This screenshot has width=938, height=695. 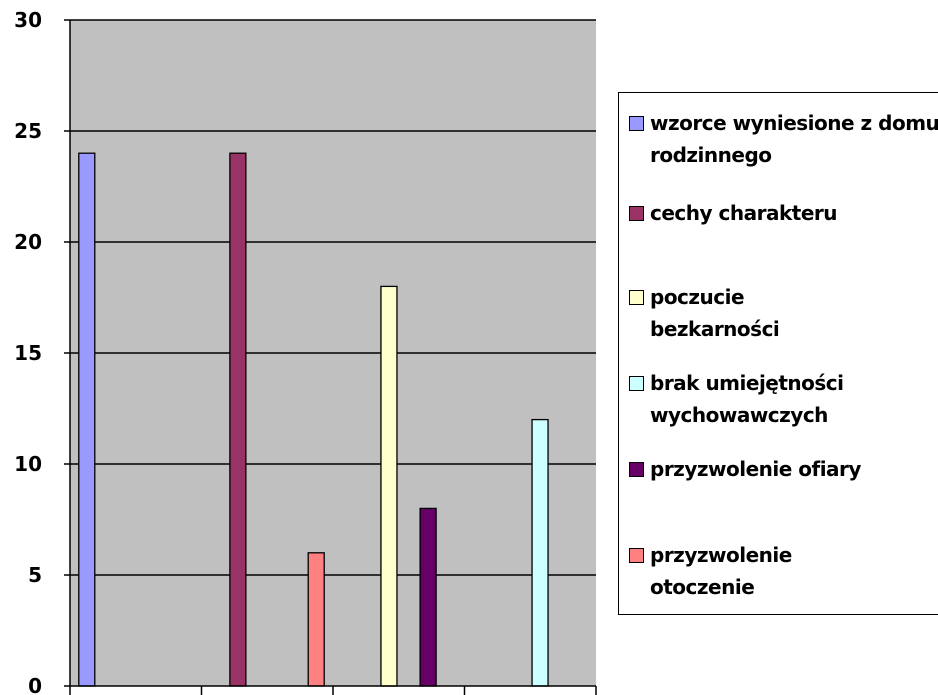 What do you see at coordinates (28, 131) in the screenshot?
I see `y-tick-label: 25` at bounding box center [28, 131].